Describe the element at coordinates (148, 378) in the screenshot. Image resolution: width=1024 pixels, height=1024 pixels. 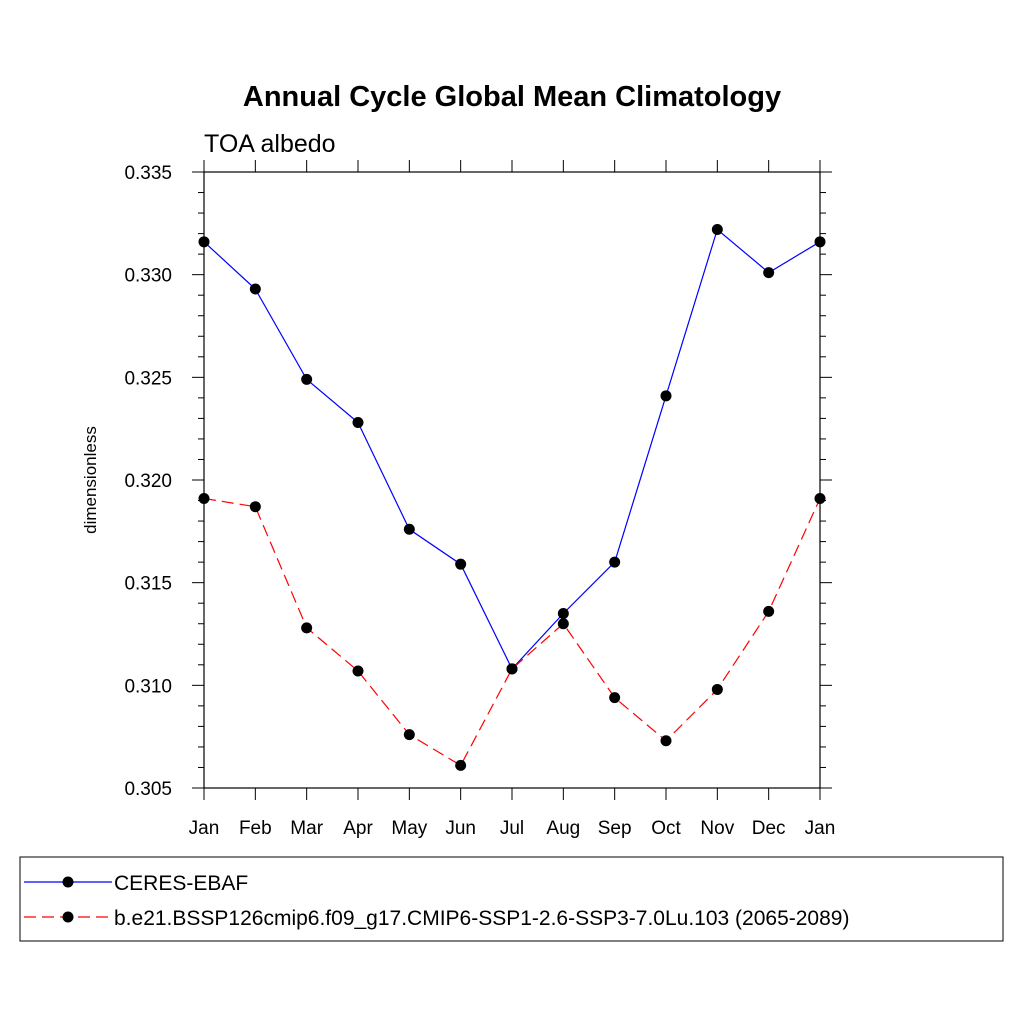
I see `y-tick-label: 0.325` at that location.